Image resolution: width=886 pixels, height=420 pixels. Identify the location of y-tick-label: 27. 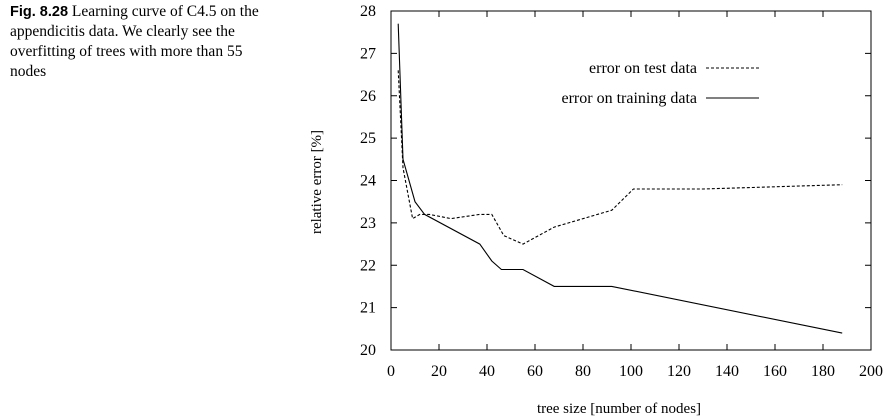
(368, 53).